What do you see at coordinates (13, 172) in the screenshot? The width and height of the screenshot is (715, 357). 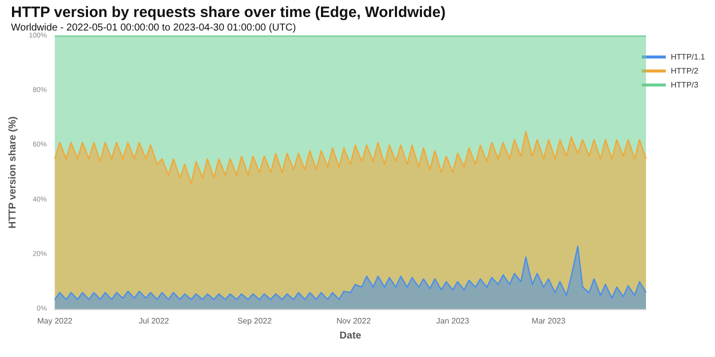 I see `y-axis-title: HTTP version share (%)` at bounding box center [13, 172].